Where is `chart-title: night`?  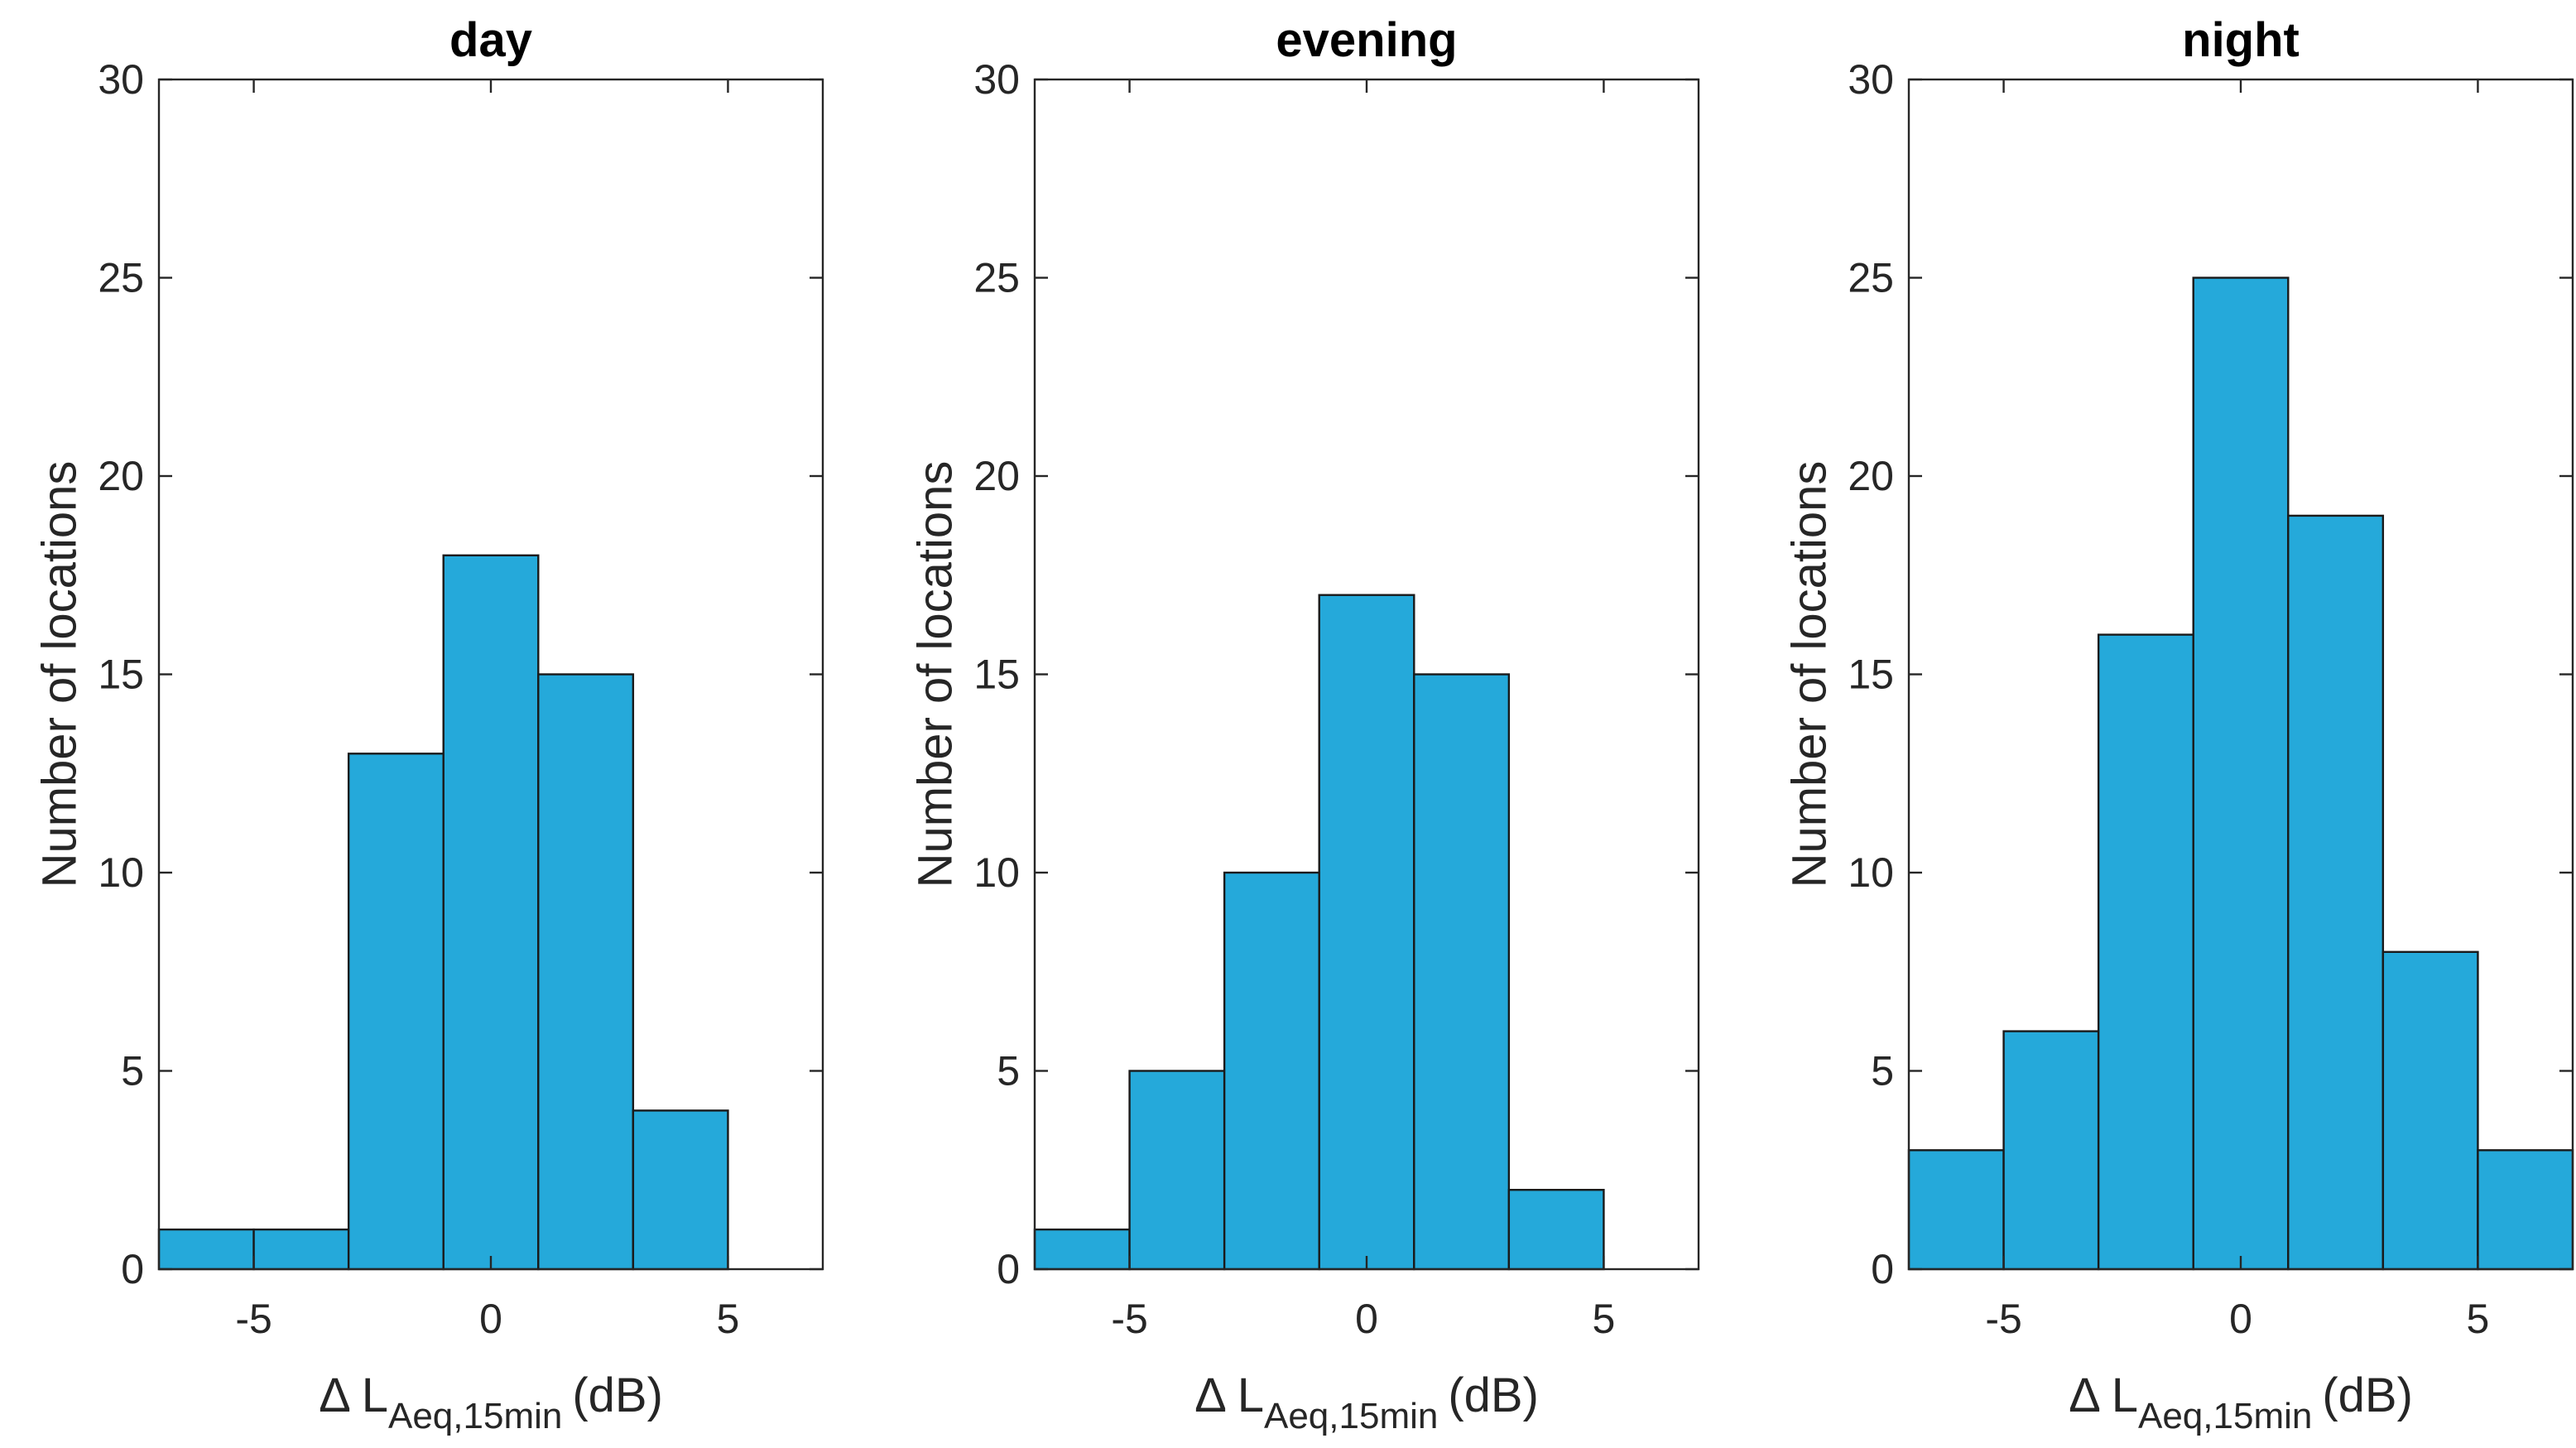
chart-title: night is located at coordinates (2241, 40).